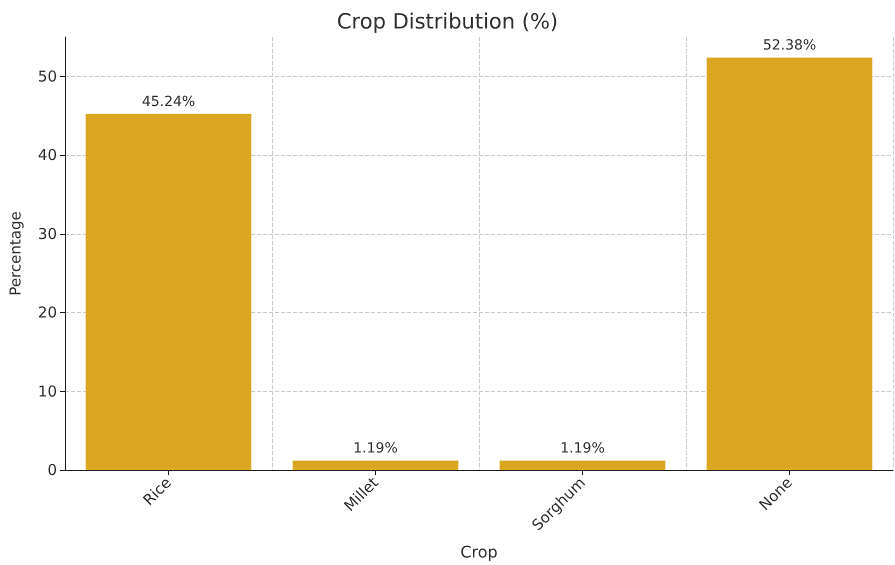  Describe the element at coordinates (47, 391) in the screenshot. I see `y-tick-label: 10` at that location.